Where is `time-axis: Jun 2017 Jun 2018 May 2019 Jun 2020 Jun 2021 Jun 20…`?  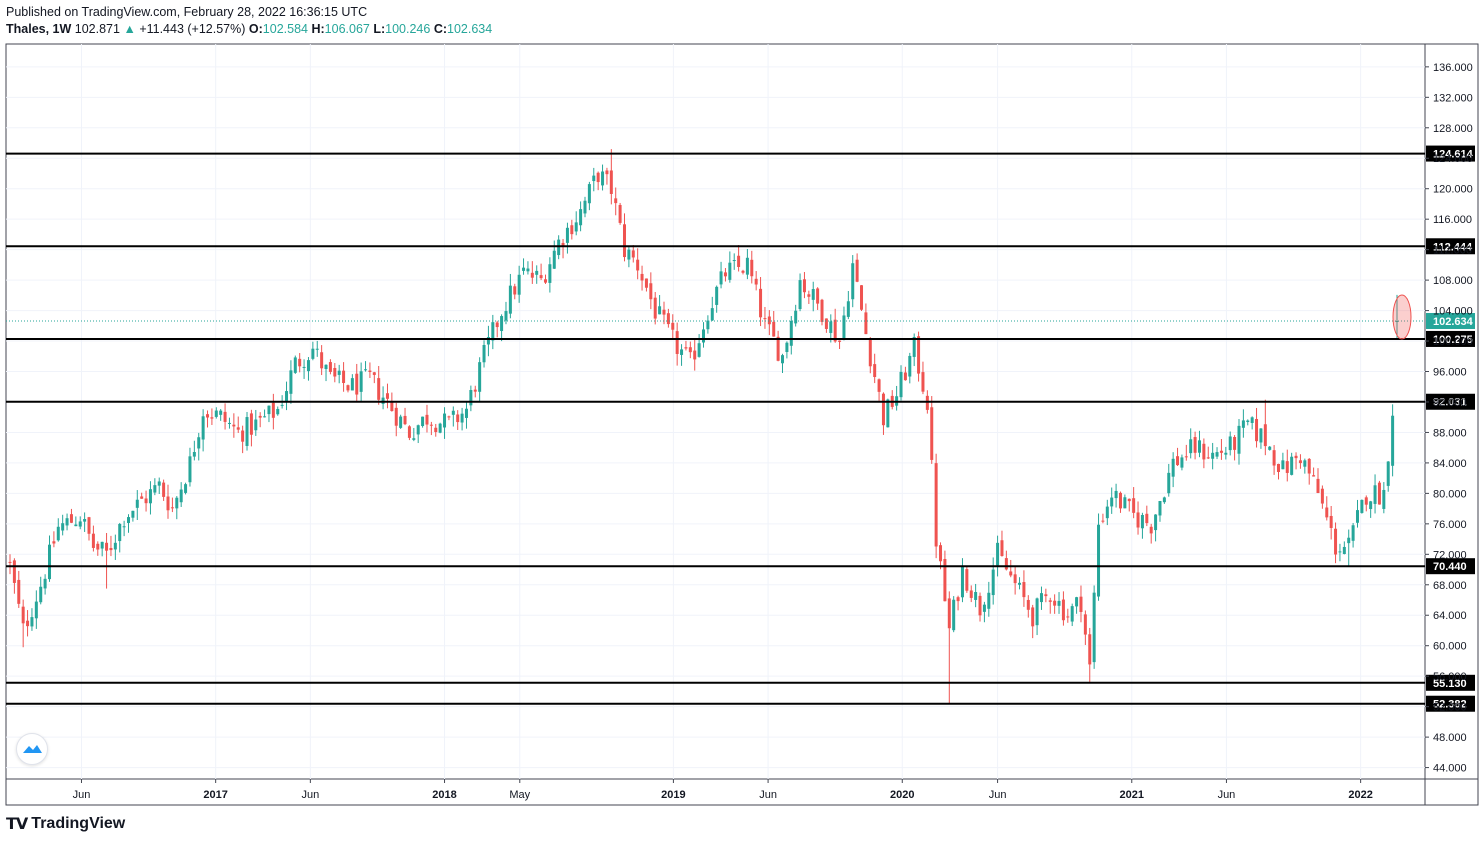 time-axis: Jun 2017 Jun 2018 May 2019 Jun 2020 Jun 2021 Jun 20… is located at coordinates (723, 790).